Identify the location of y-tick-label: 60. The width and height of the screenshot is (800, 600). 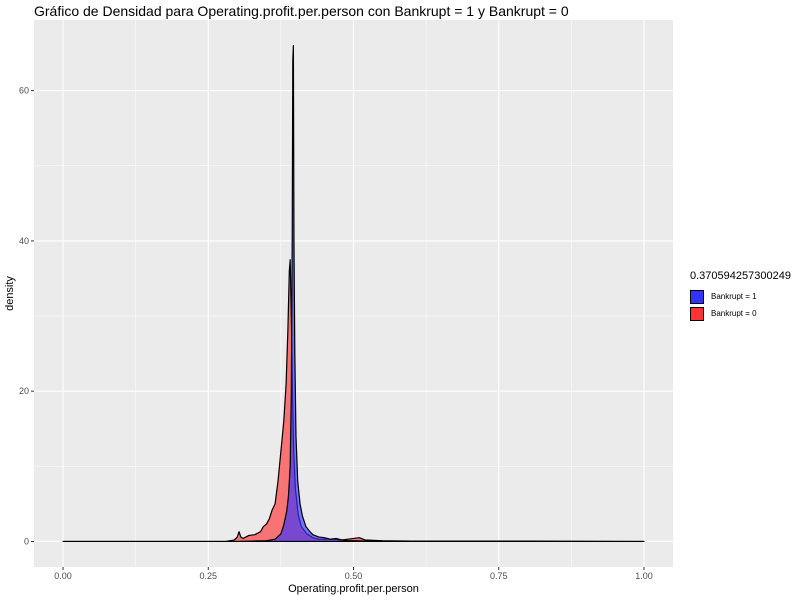
(24, 91).